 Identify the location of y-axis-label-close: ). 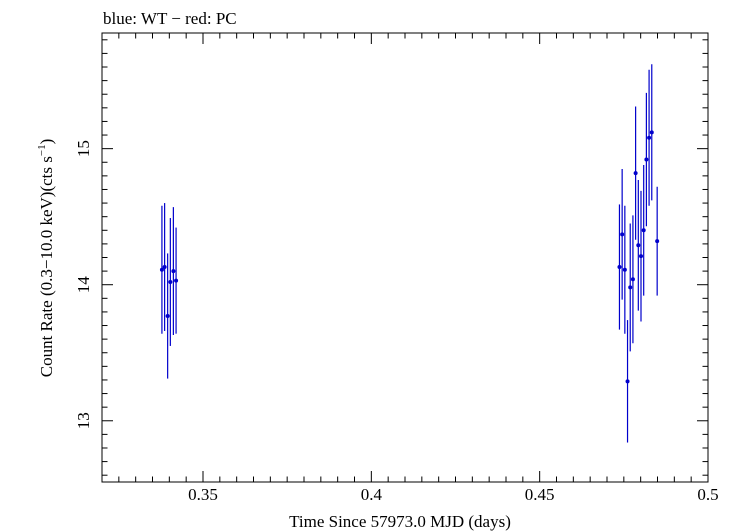
(46, 142).